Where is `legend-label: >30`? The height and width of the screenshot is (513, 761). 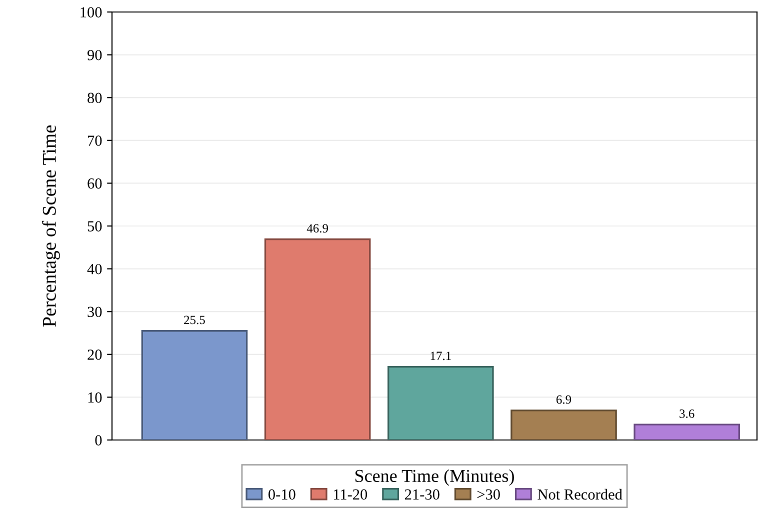 legend-label: >30 is located at coordinates (488, 494).